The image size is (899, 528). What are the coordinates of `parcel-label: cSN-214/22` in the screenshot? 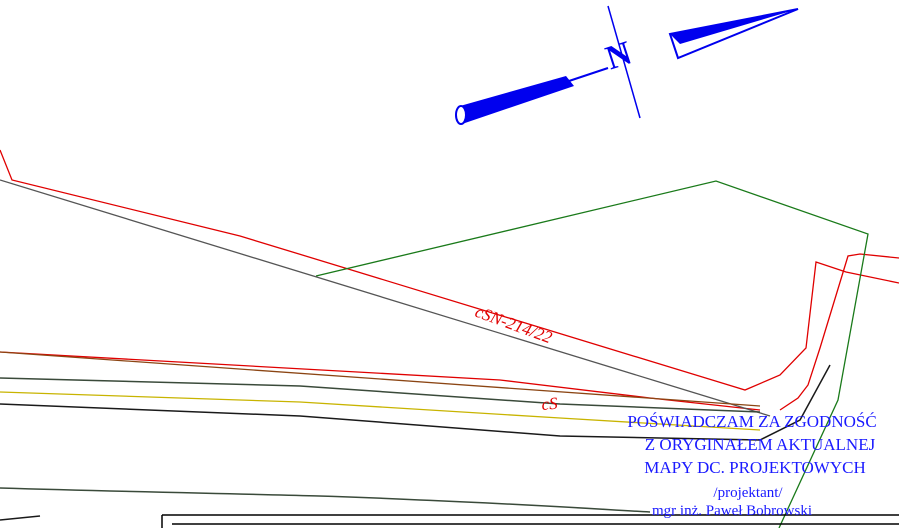 It's located at (514, 324).